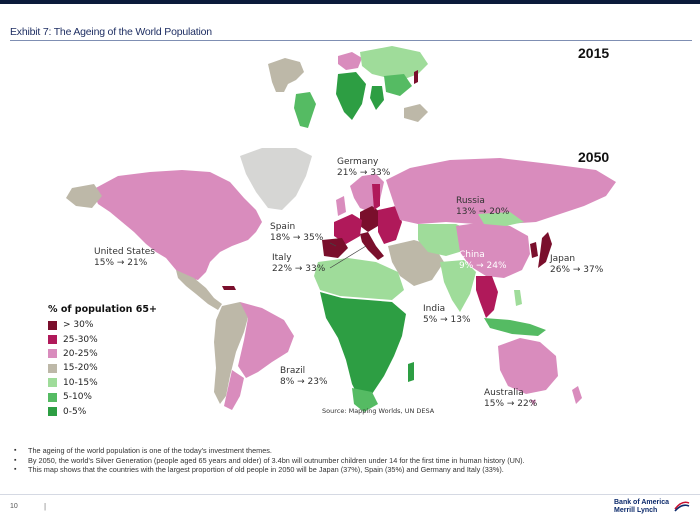 This screenshot has width=700, height=521. Describe the element at coordinates (335, 248) in the screenshot. I see `spain` at that location.